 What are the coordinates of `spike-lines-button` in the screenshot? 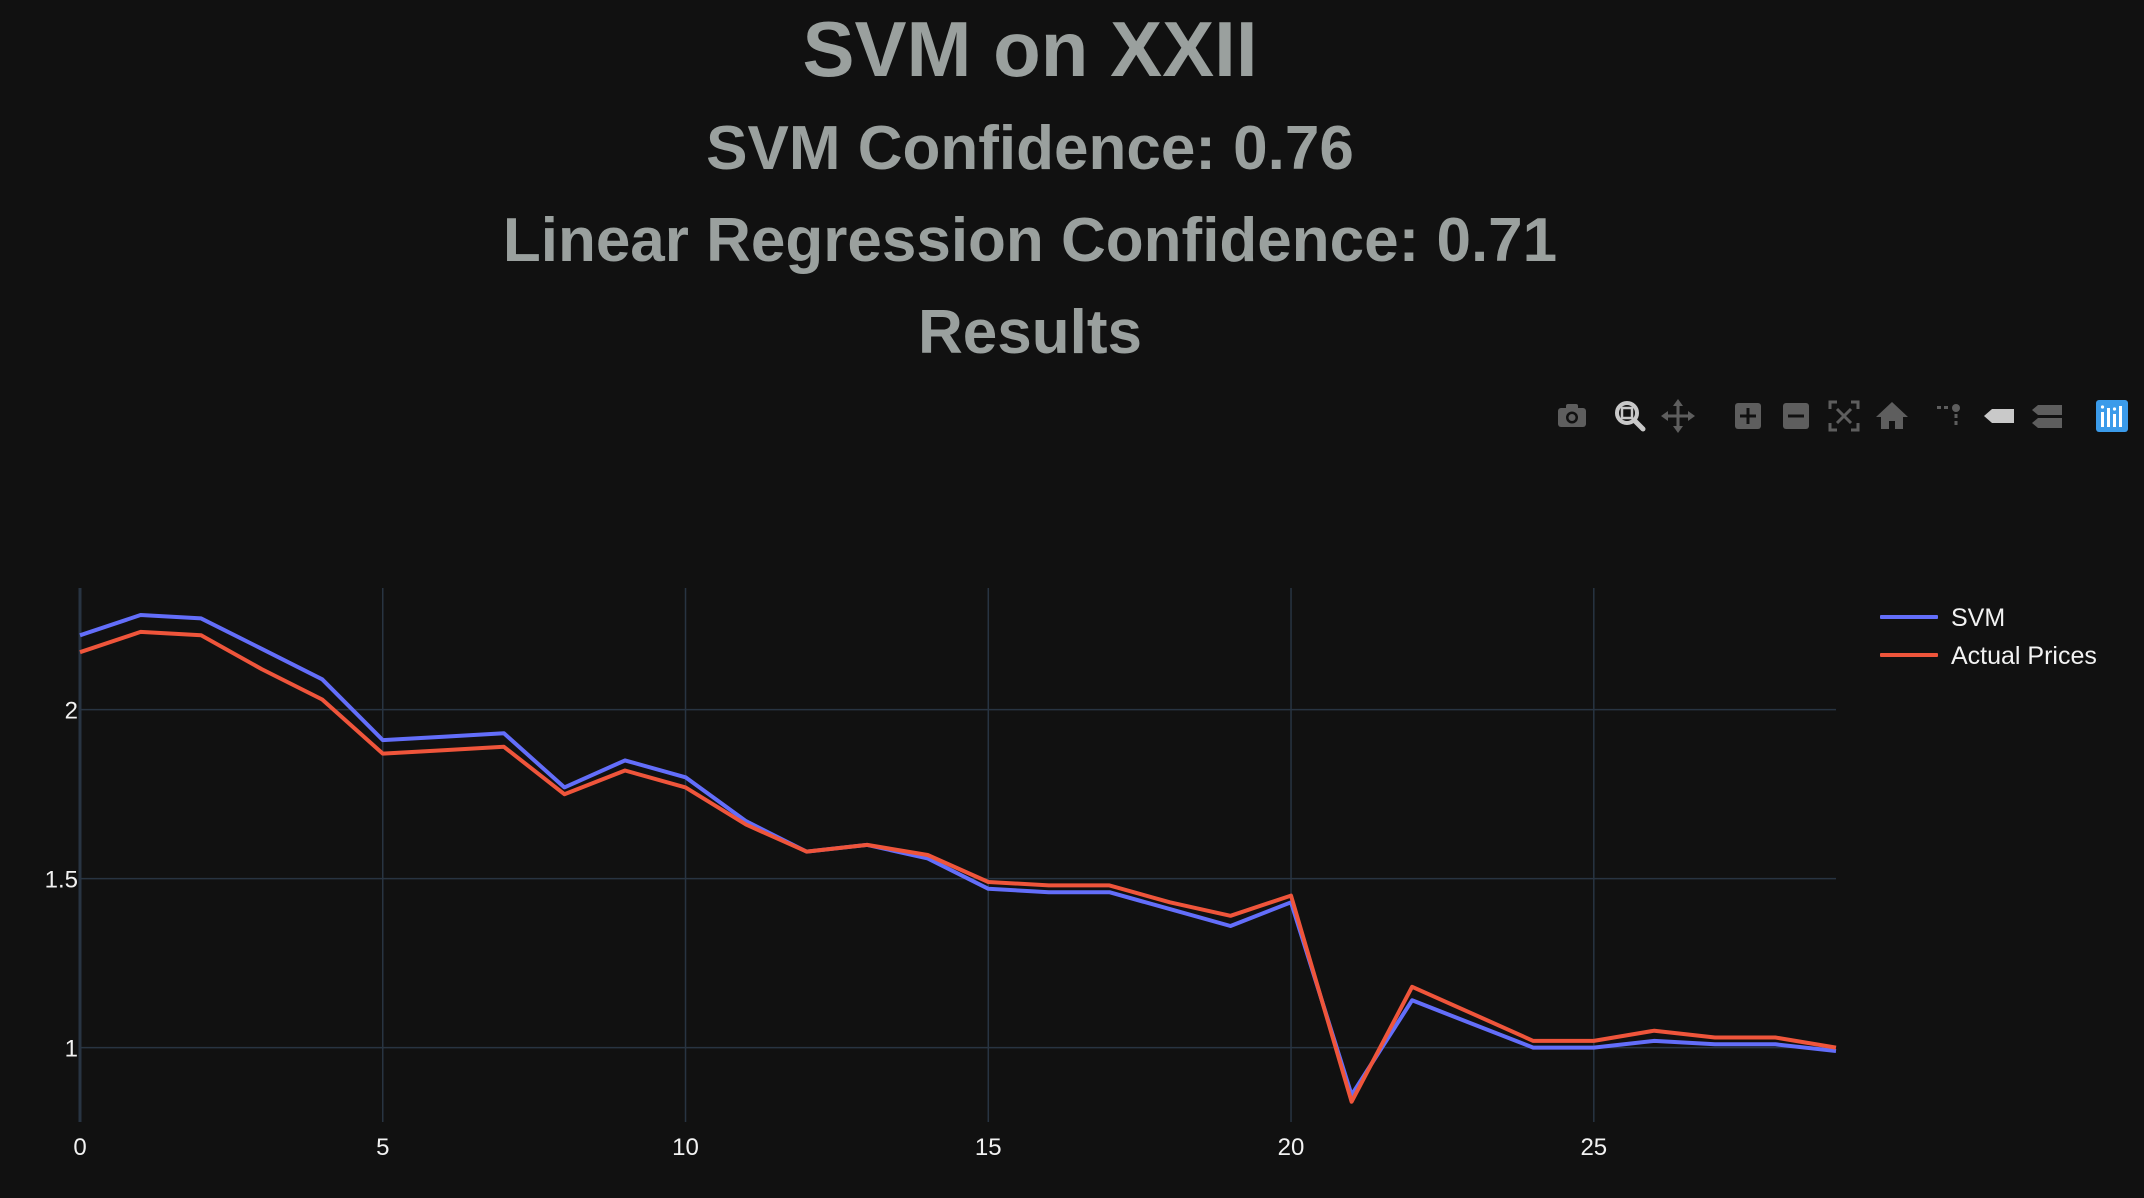 It's located at (1952, 416).